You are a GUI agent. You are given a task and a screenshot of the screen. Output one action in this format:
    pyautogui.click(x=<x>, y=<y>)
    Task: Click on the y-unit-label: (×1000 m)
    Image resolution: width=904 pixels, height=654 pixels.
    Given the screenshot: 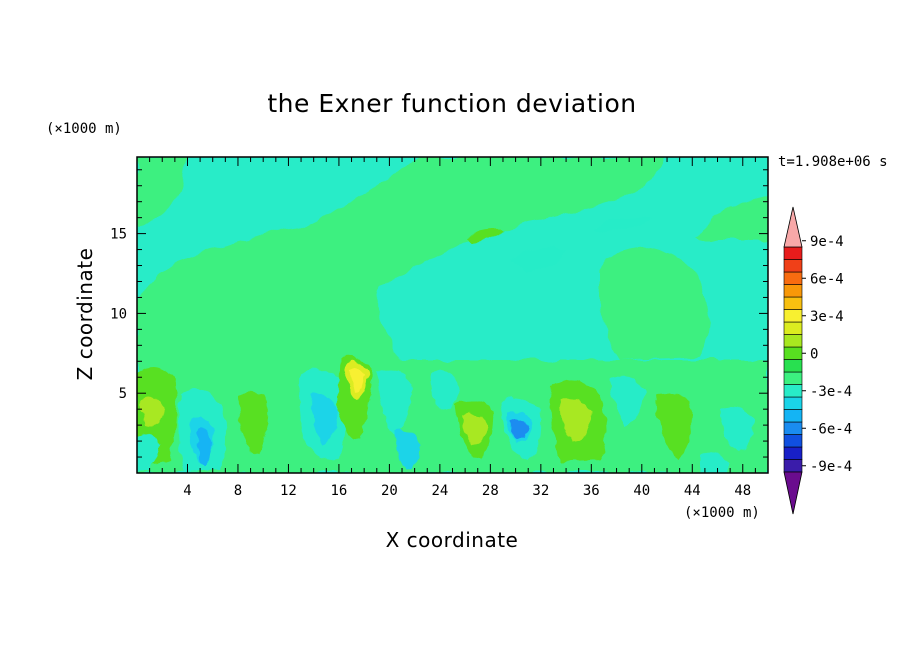 What is the action you would take?
    pyautogui.click(x=84, y=129)
    